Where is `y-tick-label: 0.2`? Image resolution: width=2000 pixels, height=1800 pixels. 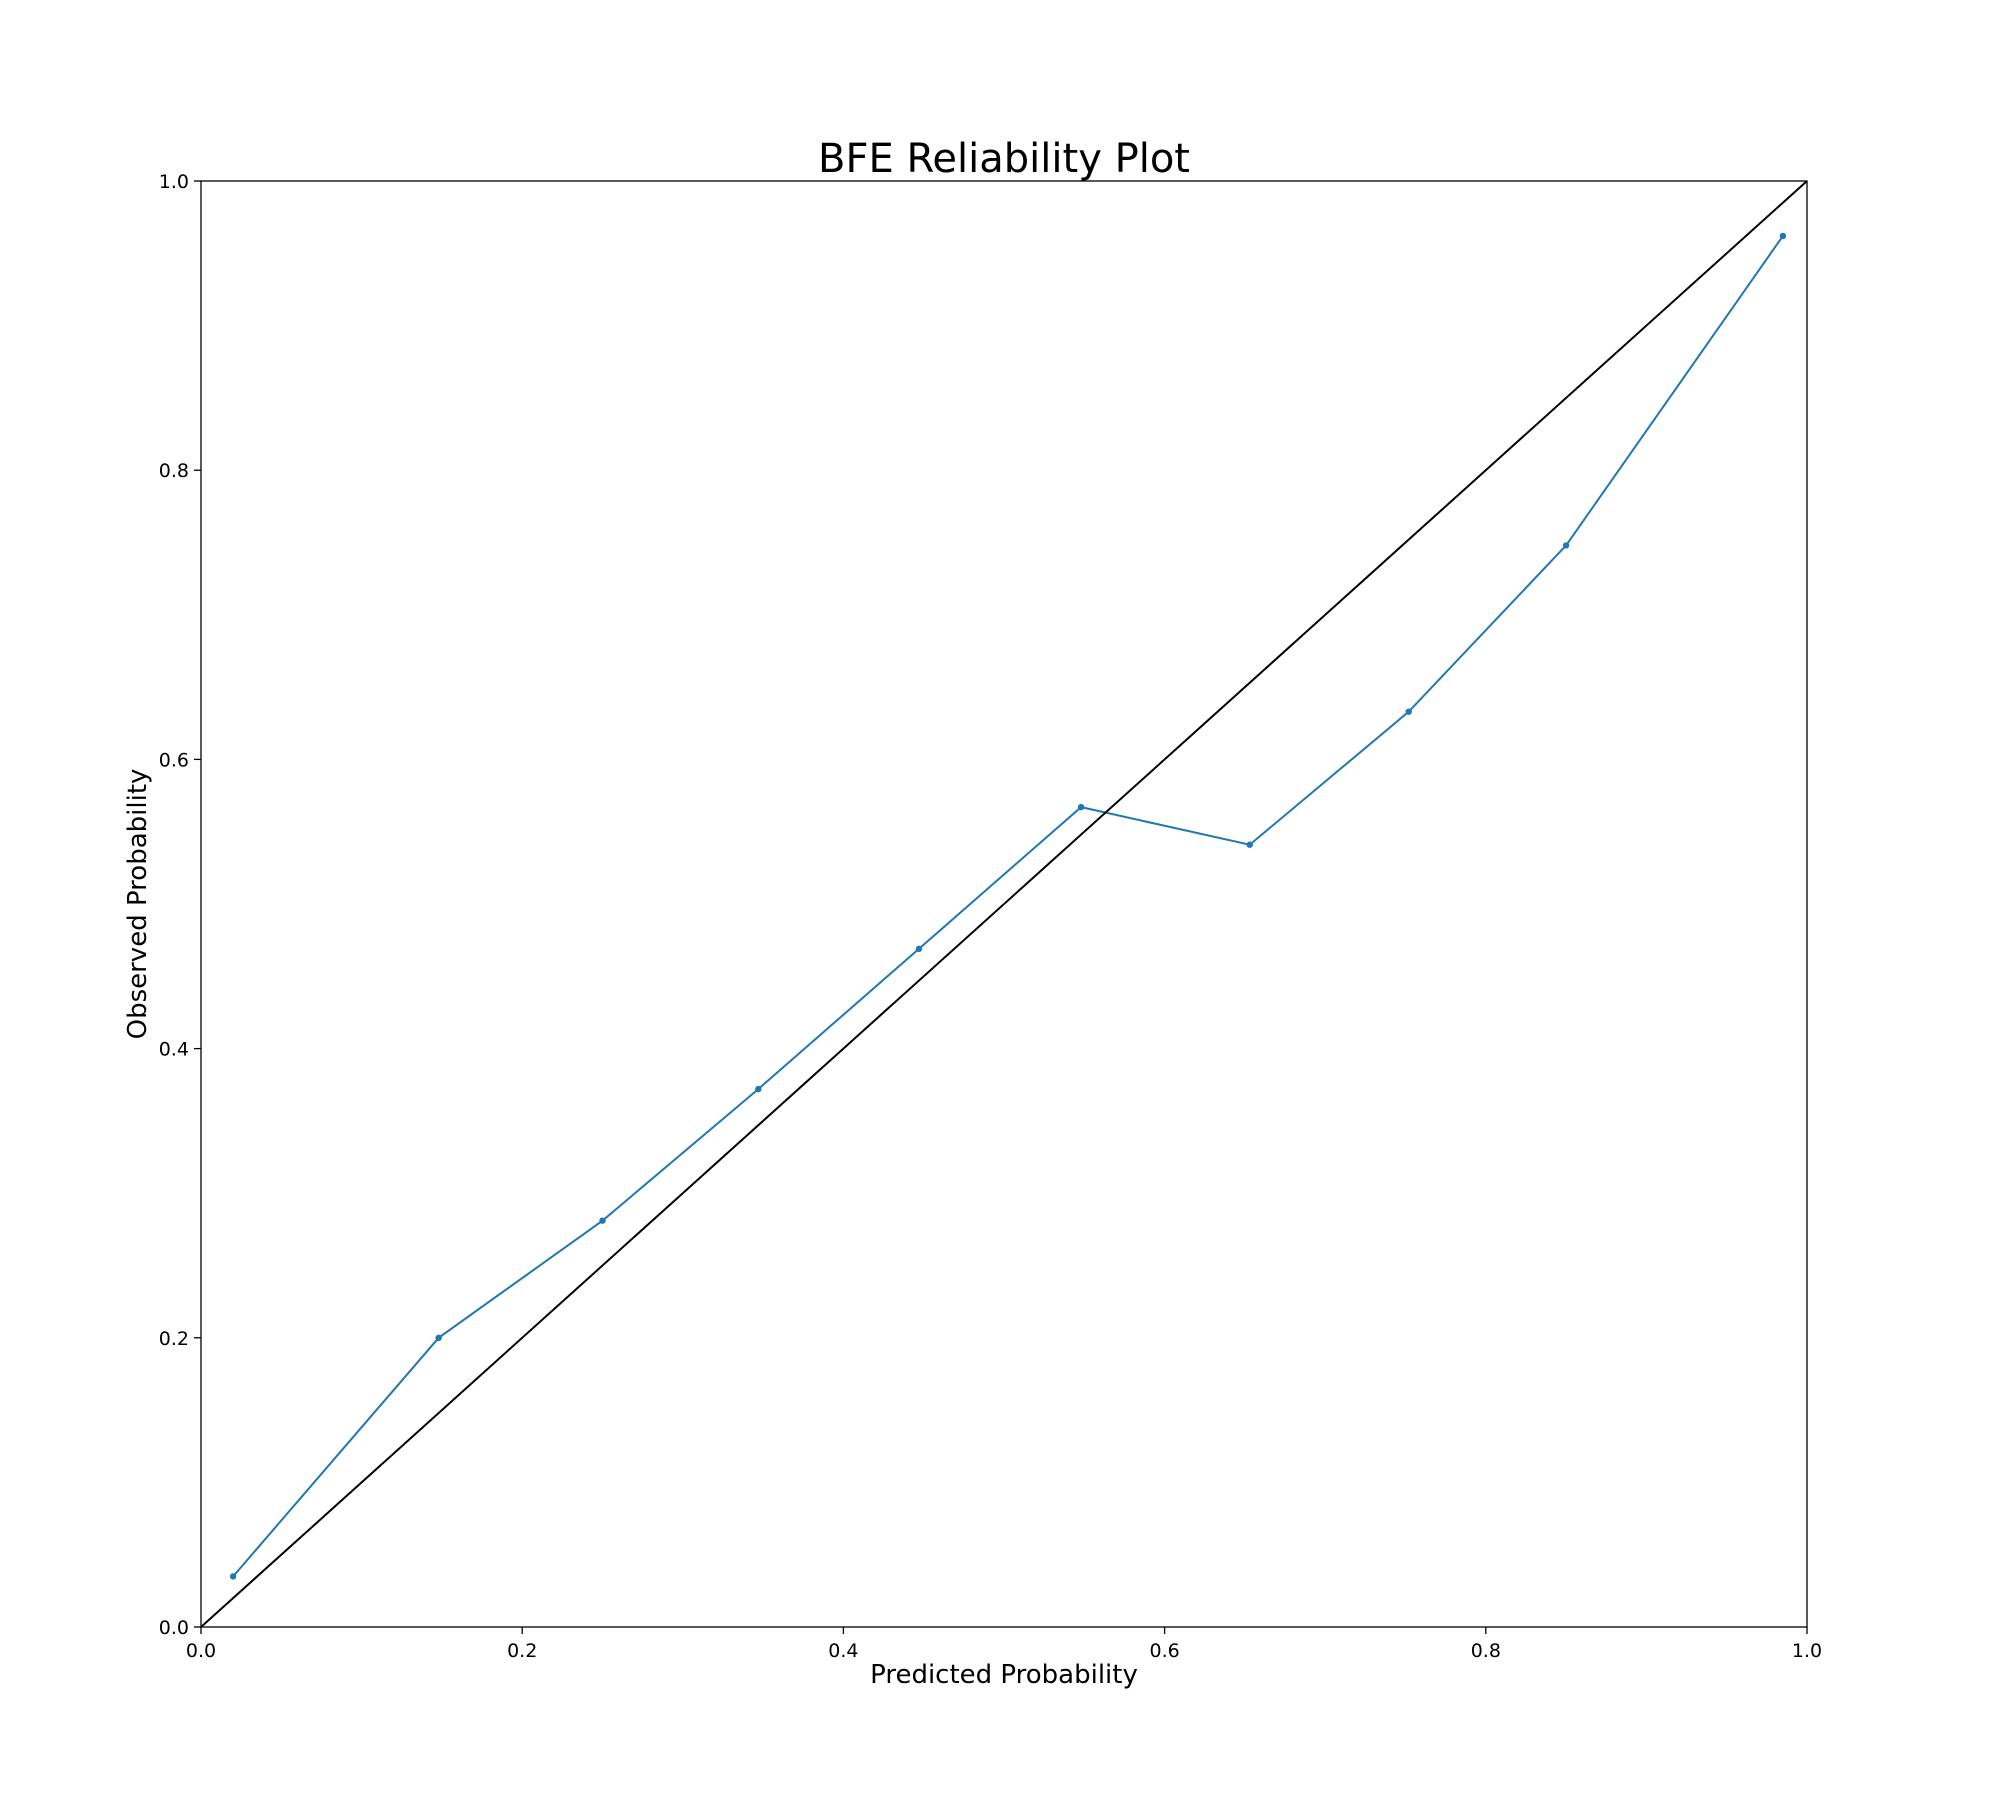
y-tick-label: 0.2 is located at coordinates (174, 1339).